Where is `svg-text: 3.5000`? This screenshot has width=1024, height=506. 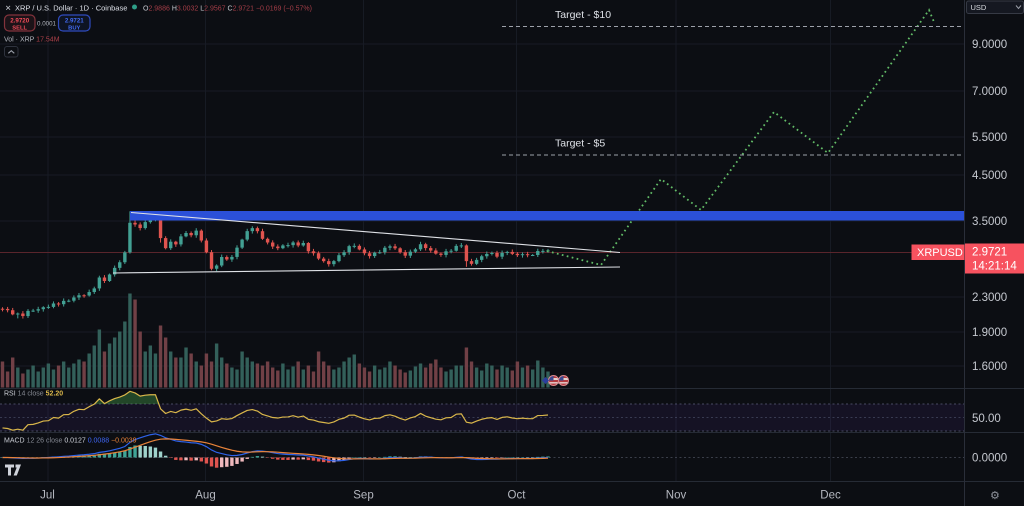
svg-text: 3.5000 is located at coordinates (989, 222).